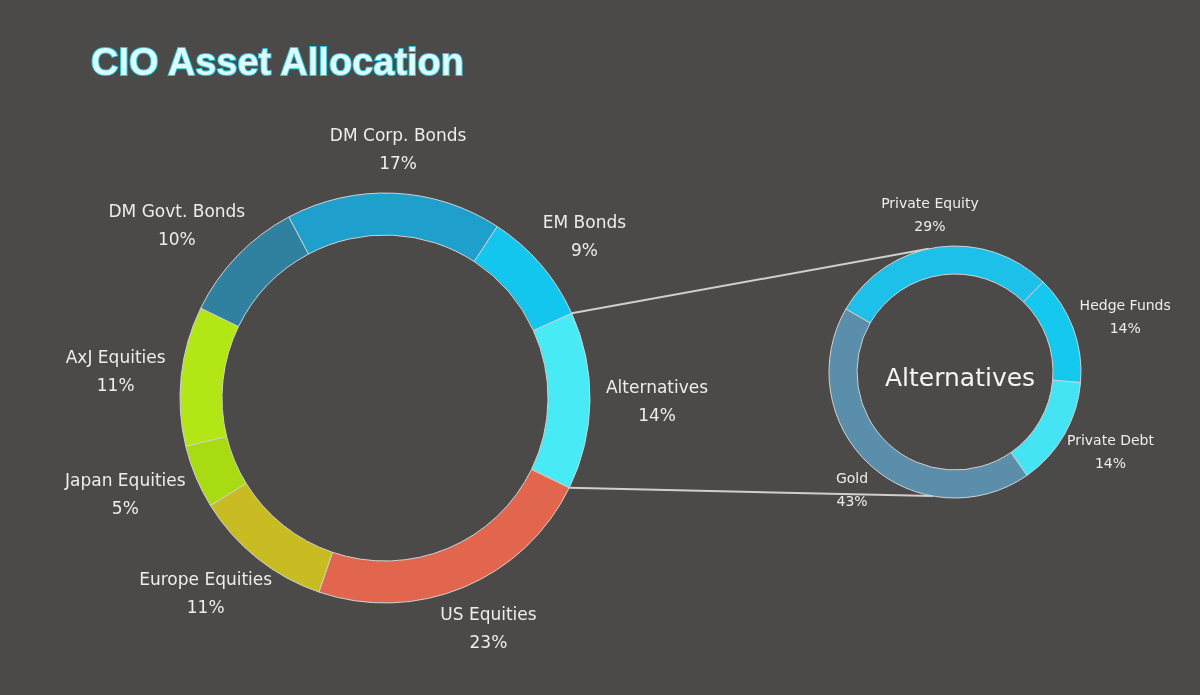 Image resolution: width=1200 pixels, height=695 pixels. Describe the element at coordinates (584, 221) in the screenshot. I see `slice-label: EM Bonds` at that location.